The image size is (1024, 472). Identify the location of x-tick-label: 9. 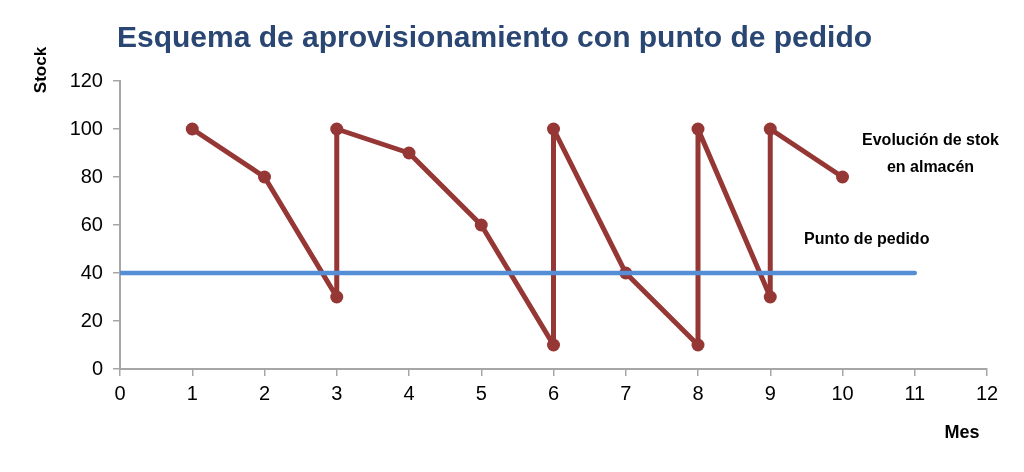
(770, 392).